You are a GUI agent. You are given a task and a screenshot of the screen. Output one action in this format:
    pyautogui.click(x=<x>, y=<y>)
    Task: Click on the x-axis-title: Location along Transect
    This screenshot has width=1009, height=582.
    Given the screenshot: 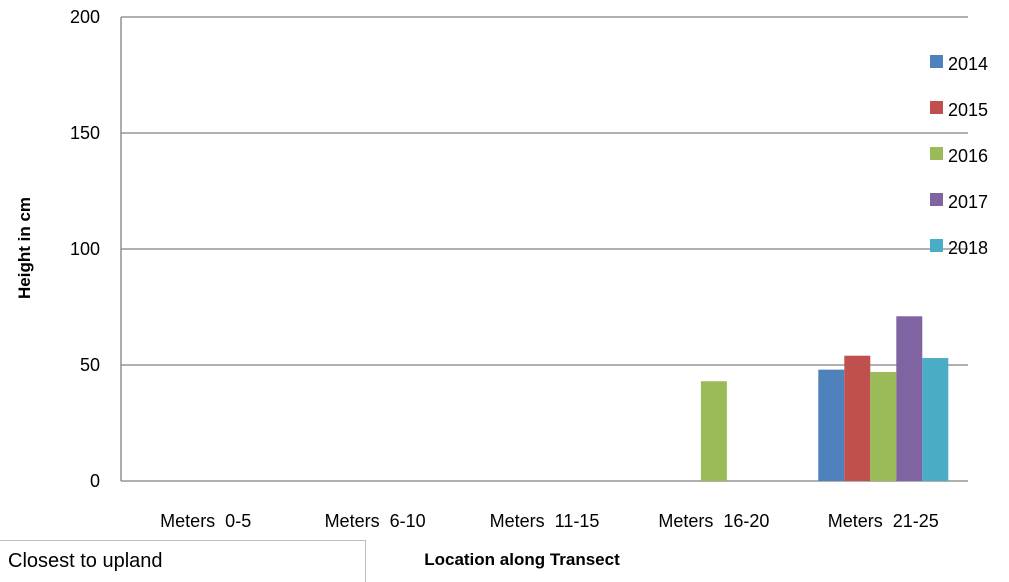 What is the action you would take?
    pyautogui.click(x=522, y=559)
    